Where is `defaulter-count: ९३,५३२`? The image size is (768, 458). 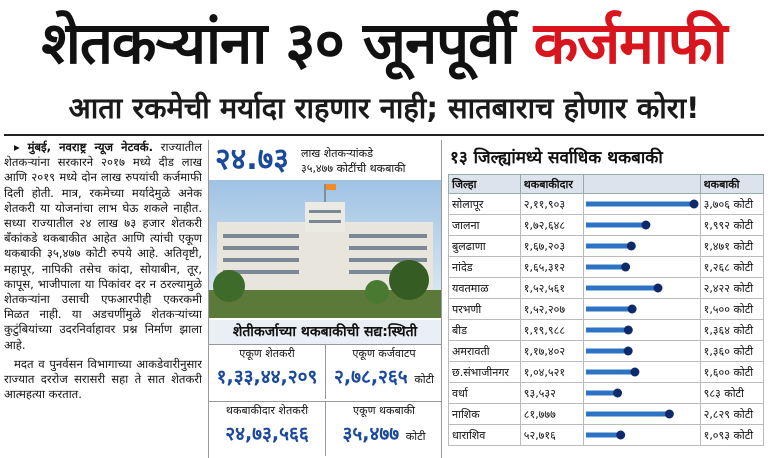 defaulter-count: ९३,५३२ is located at coordinates (551, 393).